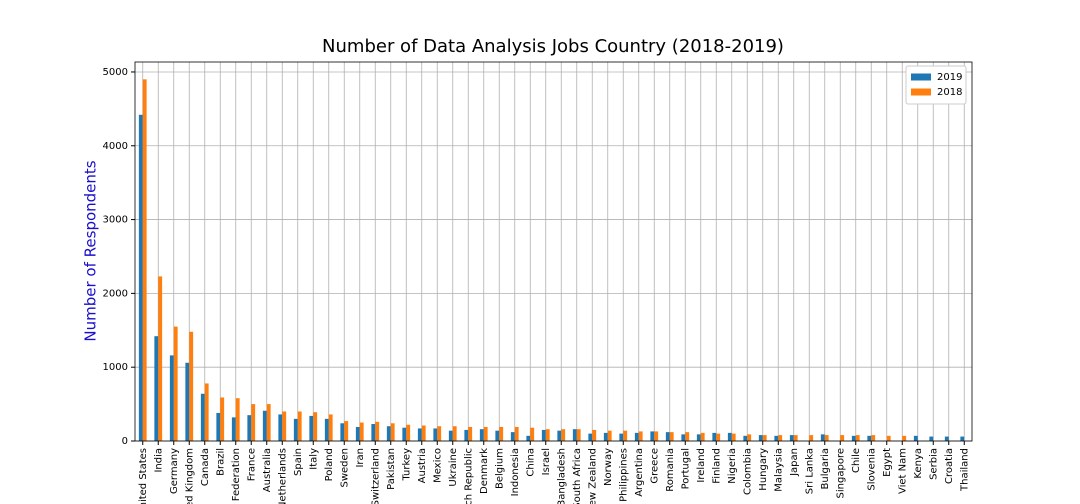  Describe the element at coordinates (91, 250) in the screenshot. I see `y-axis-label: Number of Respondents` at that location.